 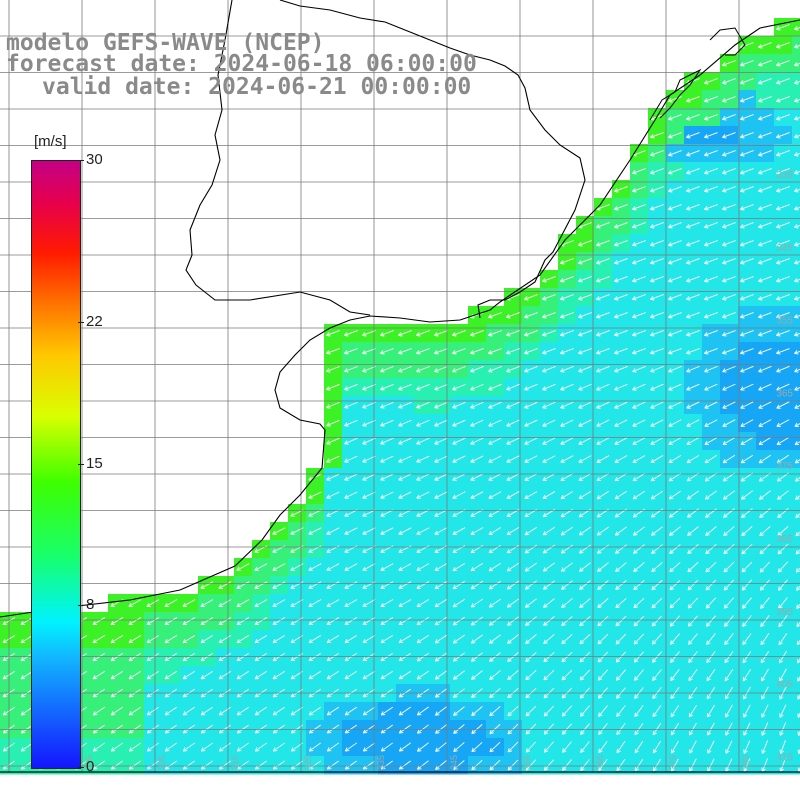 What do you see at coordinates (308, 762) in the screenshot?
I see `bottom-axis-label: 325` at bounding box center [308, 762].